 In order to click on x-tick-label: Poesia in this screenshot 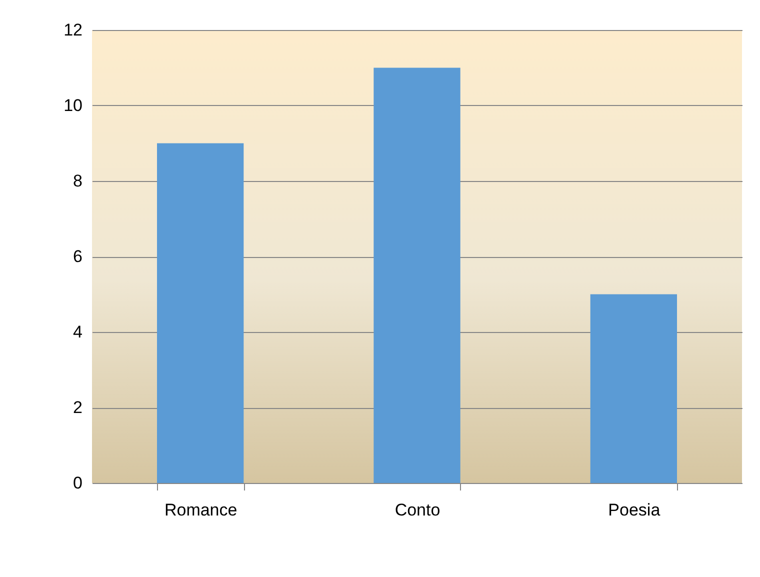, I will do `click(634, 510)`.